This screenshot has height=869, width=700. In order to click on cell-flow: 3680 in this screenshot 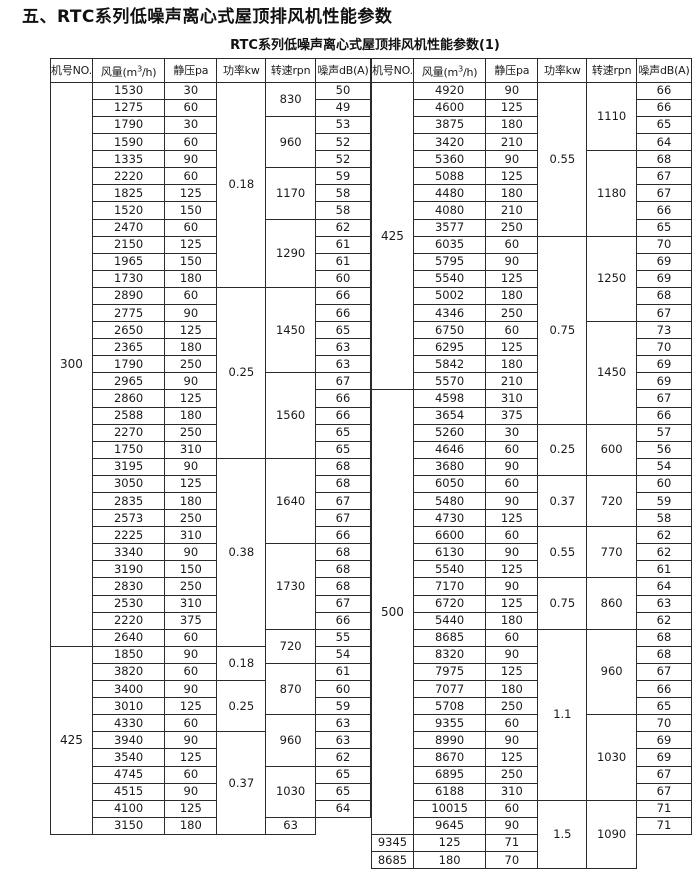, I will do `click(449, 466)`.